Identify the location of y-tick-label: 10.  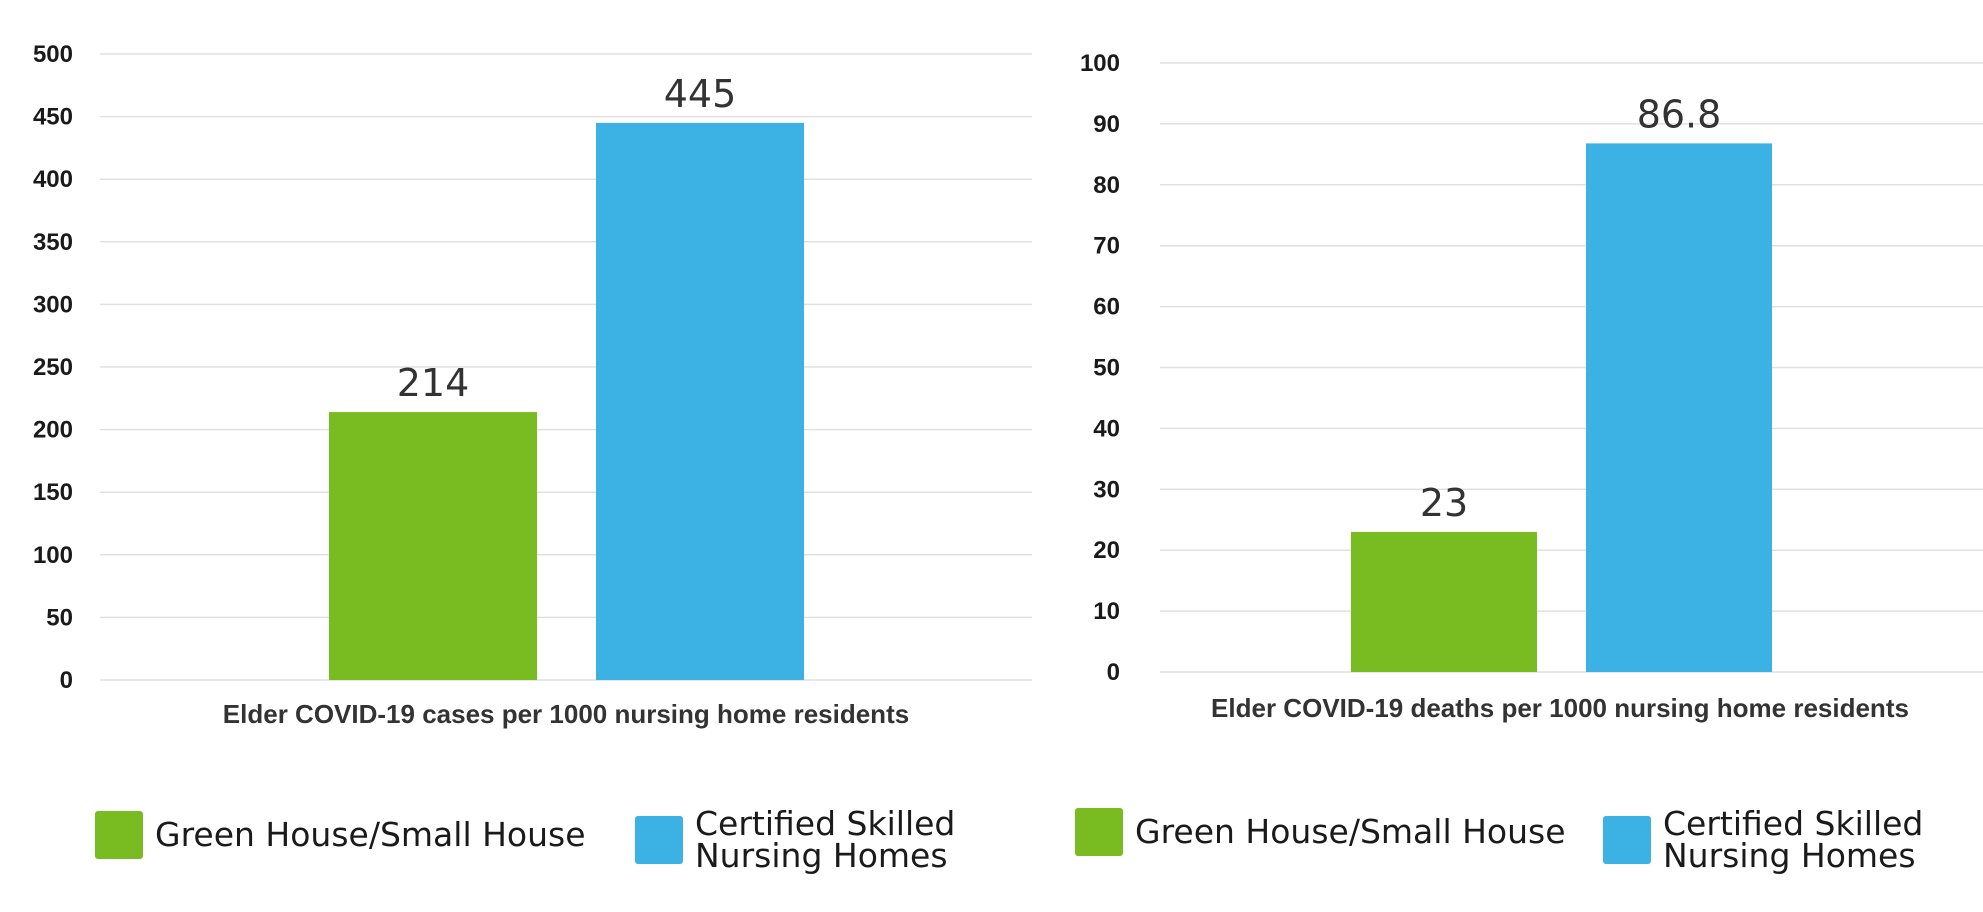
(1106, 611).